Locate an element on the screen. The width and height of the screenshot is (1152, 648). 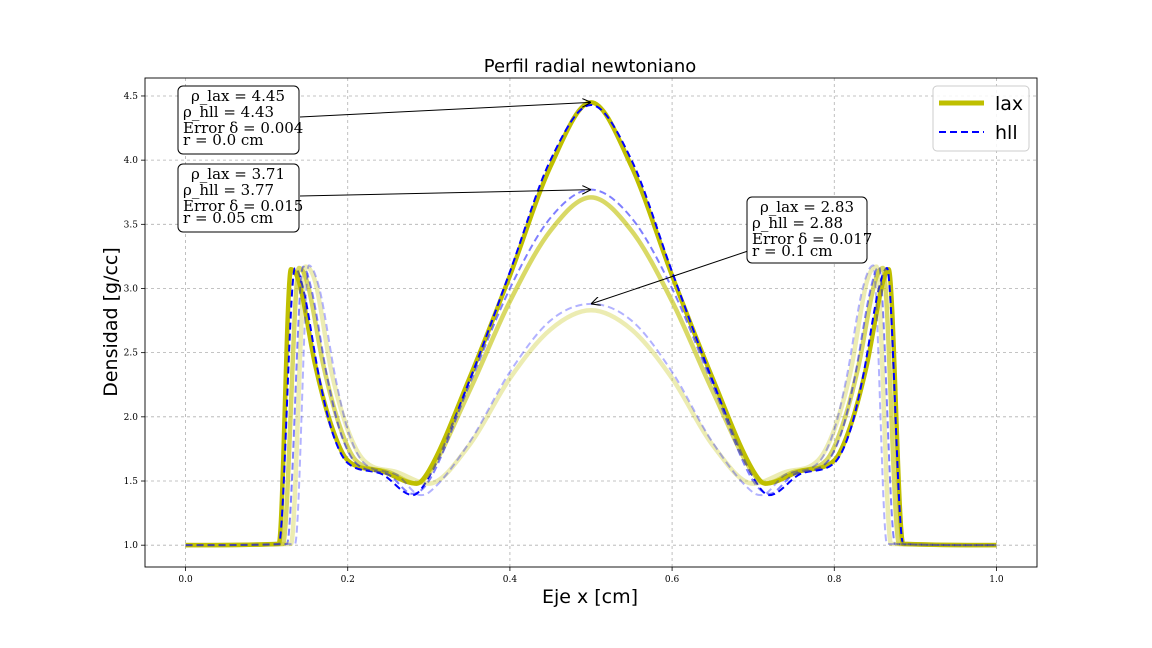
annotation-line: Error δ = 0.015 is located at coordinates (243, 206).